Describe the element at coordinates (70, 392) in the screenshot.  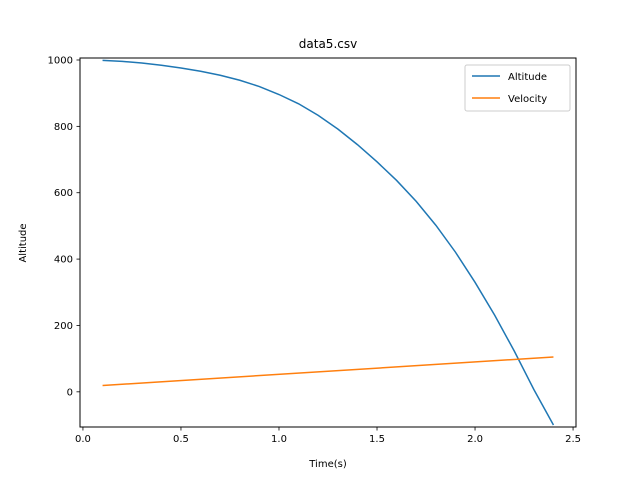
I see `y-tick-label: 0` at that location.